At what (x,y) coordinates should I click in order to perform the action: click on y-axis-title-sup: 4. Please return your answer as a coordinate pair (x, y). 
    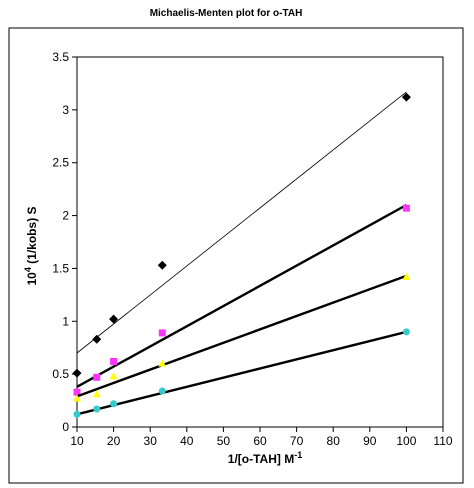
    Looking at the image, I should click on (28, 269).